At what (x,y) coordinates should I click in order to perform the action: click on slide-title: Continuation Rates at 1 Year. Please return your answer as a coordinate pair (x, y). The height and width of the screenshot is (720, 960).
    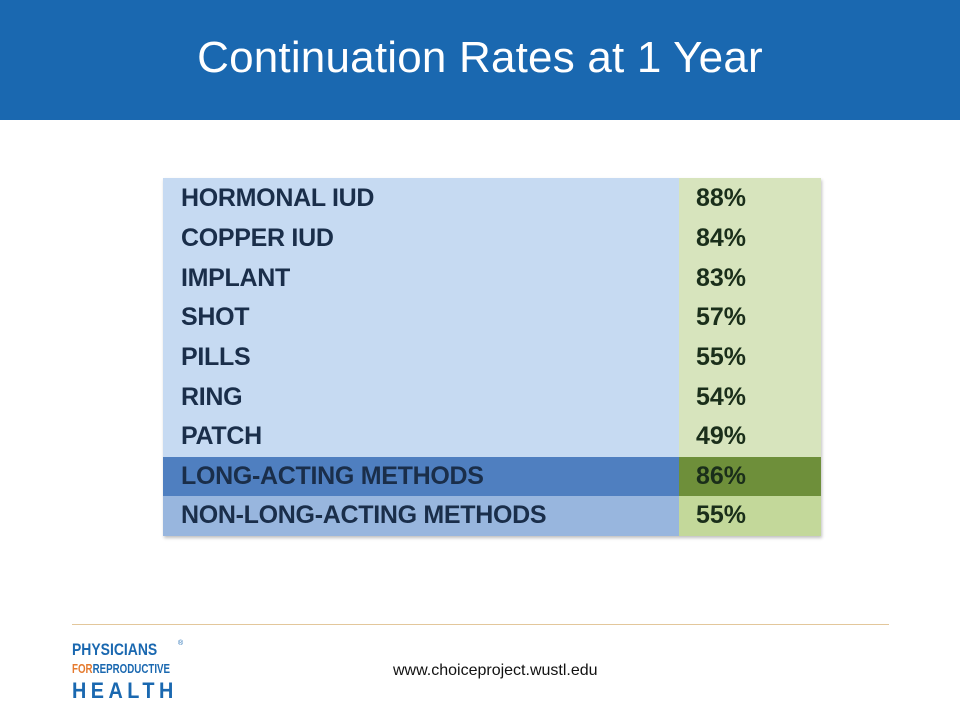
    Looking at the image, I should click on (480, 57).